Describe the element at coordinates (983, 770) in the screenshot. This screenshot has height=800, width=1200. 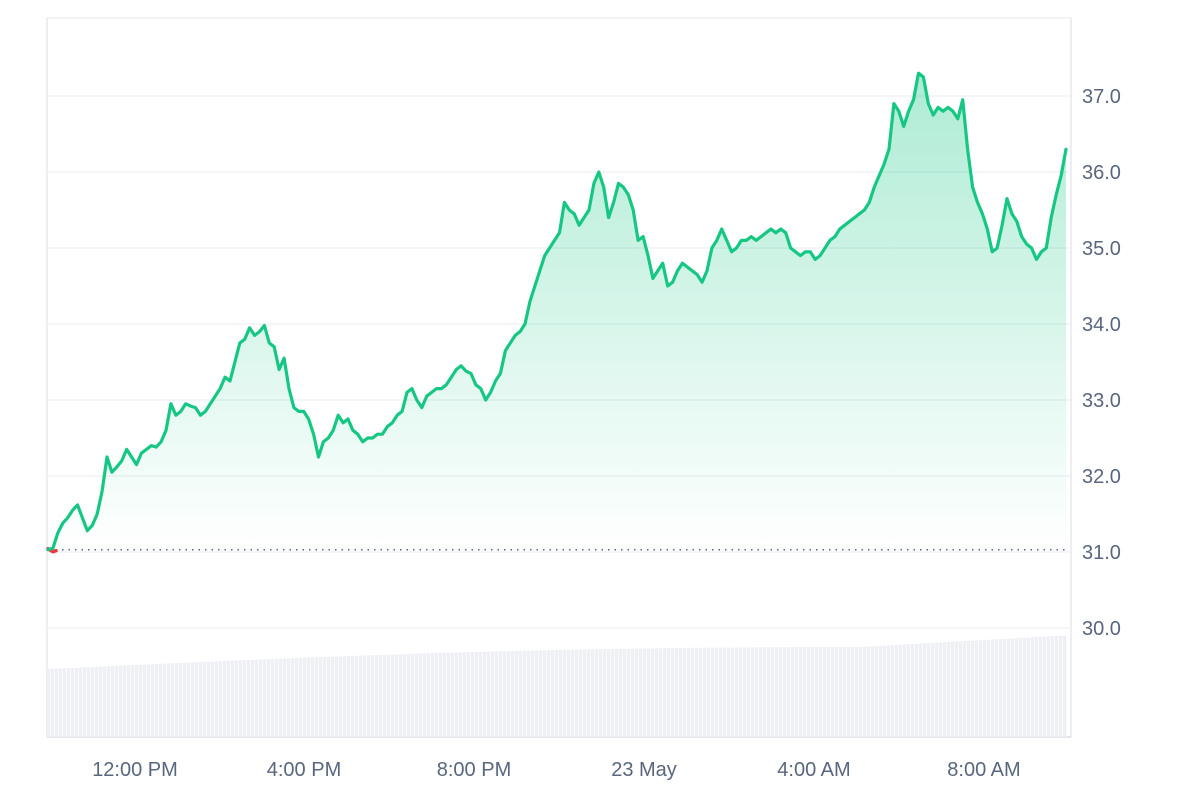
I see `x-tick-label: 8:00 AM` at that location.